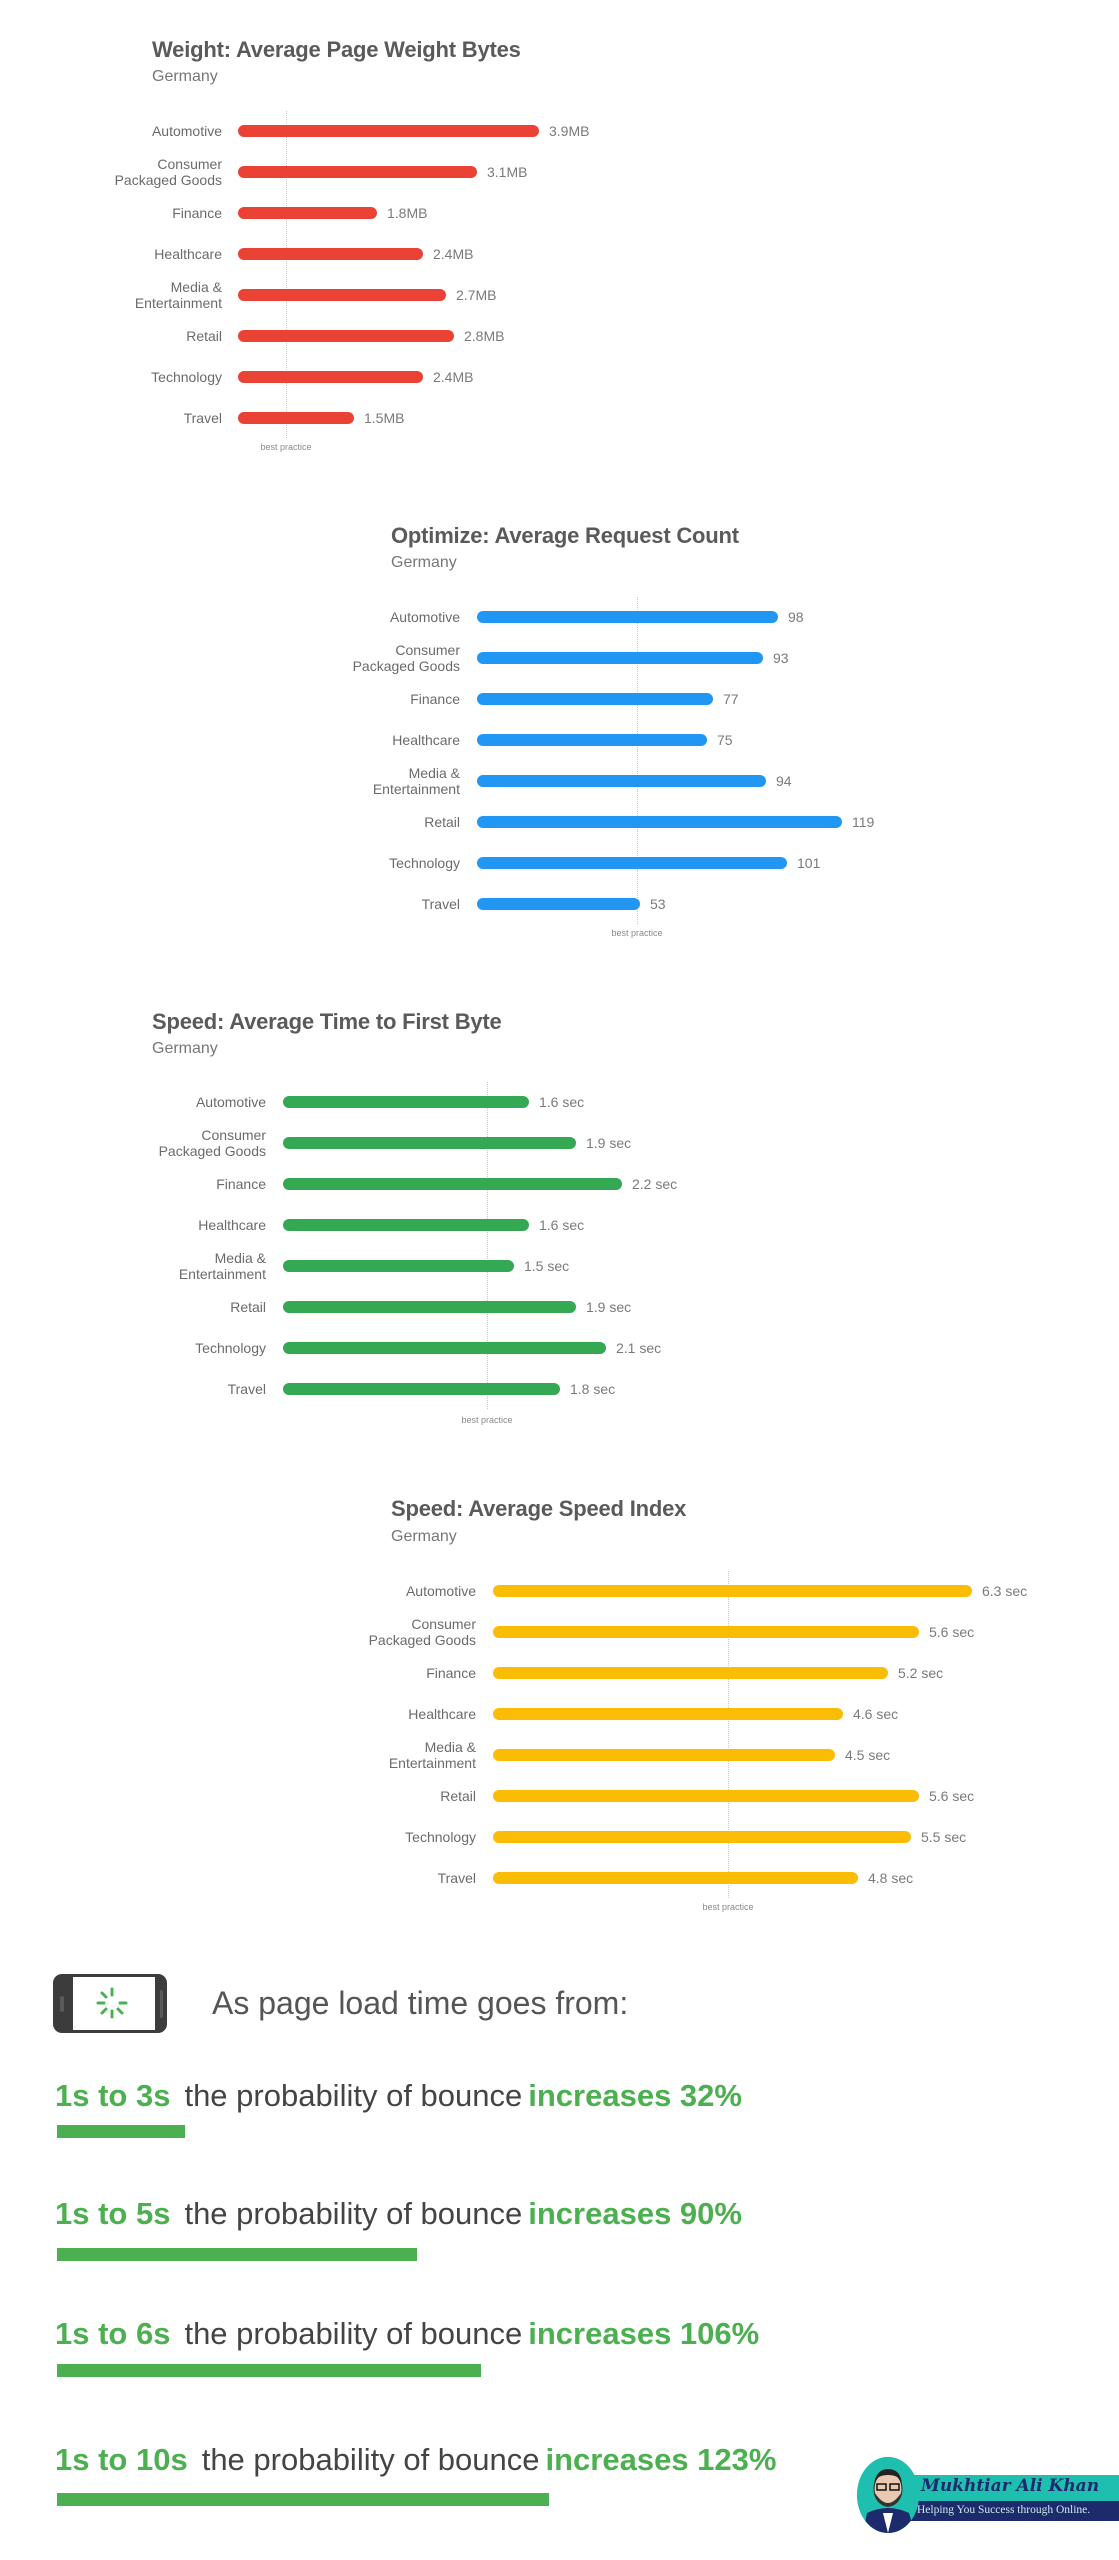 This screenshot has width=1119, height=2560. What do you see at coordinates (547, 1266) in the screenshot?
I see `value-label: 1.5 sec` at bounding box center [547, 1266].